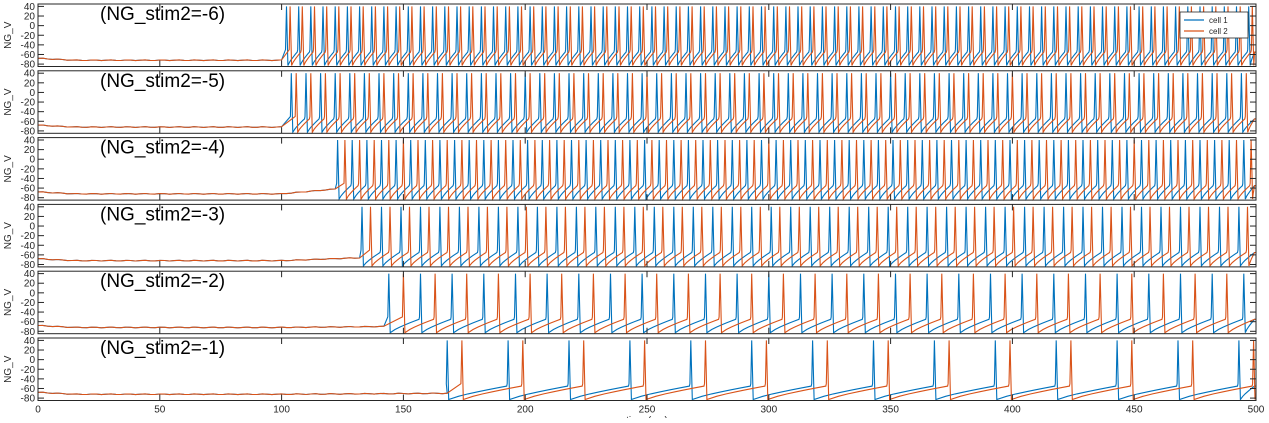  Describe the element at coordinates (160, 410) in the screenshot. I see `x-tick-label: 50` at that location.